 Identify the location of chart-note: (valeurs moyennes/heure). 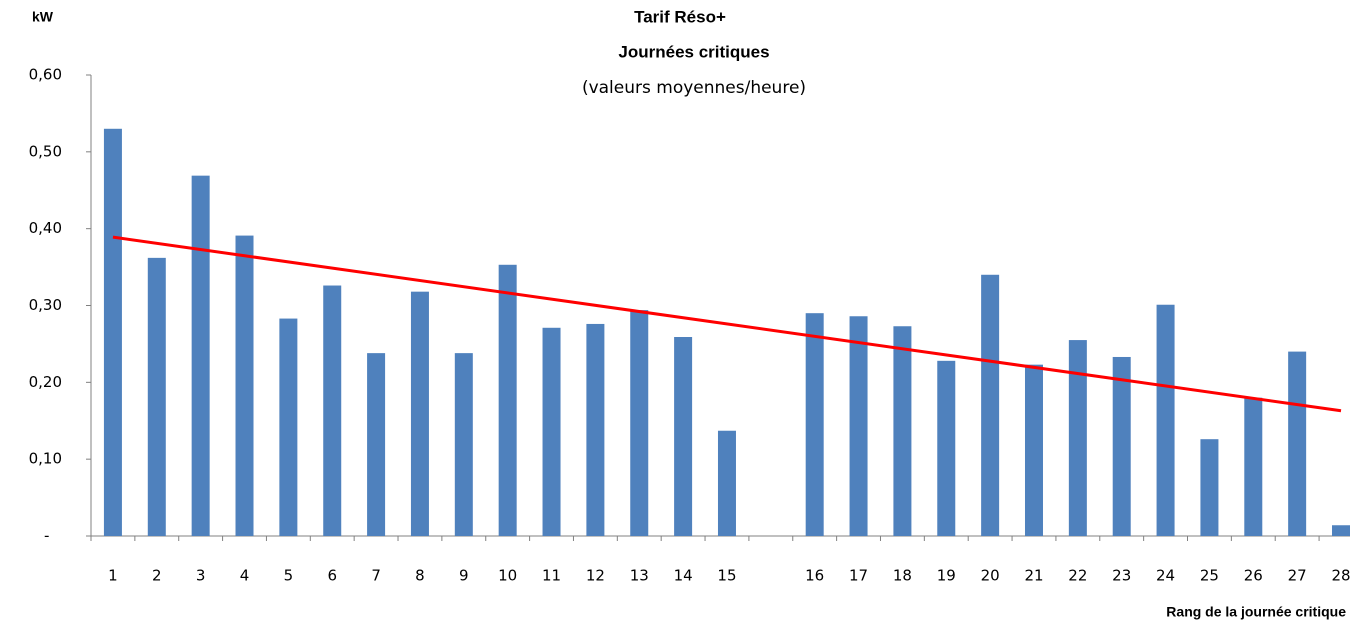
(694, 88).